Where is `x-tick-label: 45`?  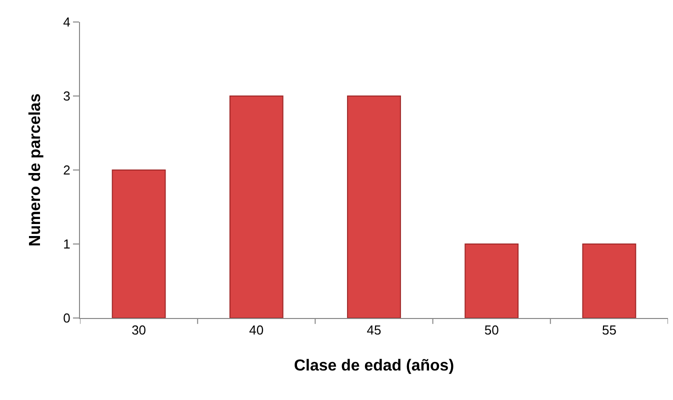
x-tick-label: 45 is located at coordinates (374, 330).